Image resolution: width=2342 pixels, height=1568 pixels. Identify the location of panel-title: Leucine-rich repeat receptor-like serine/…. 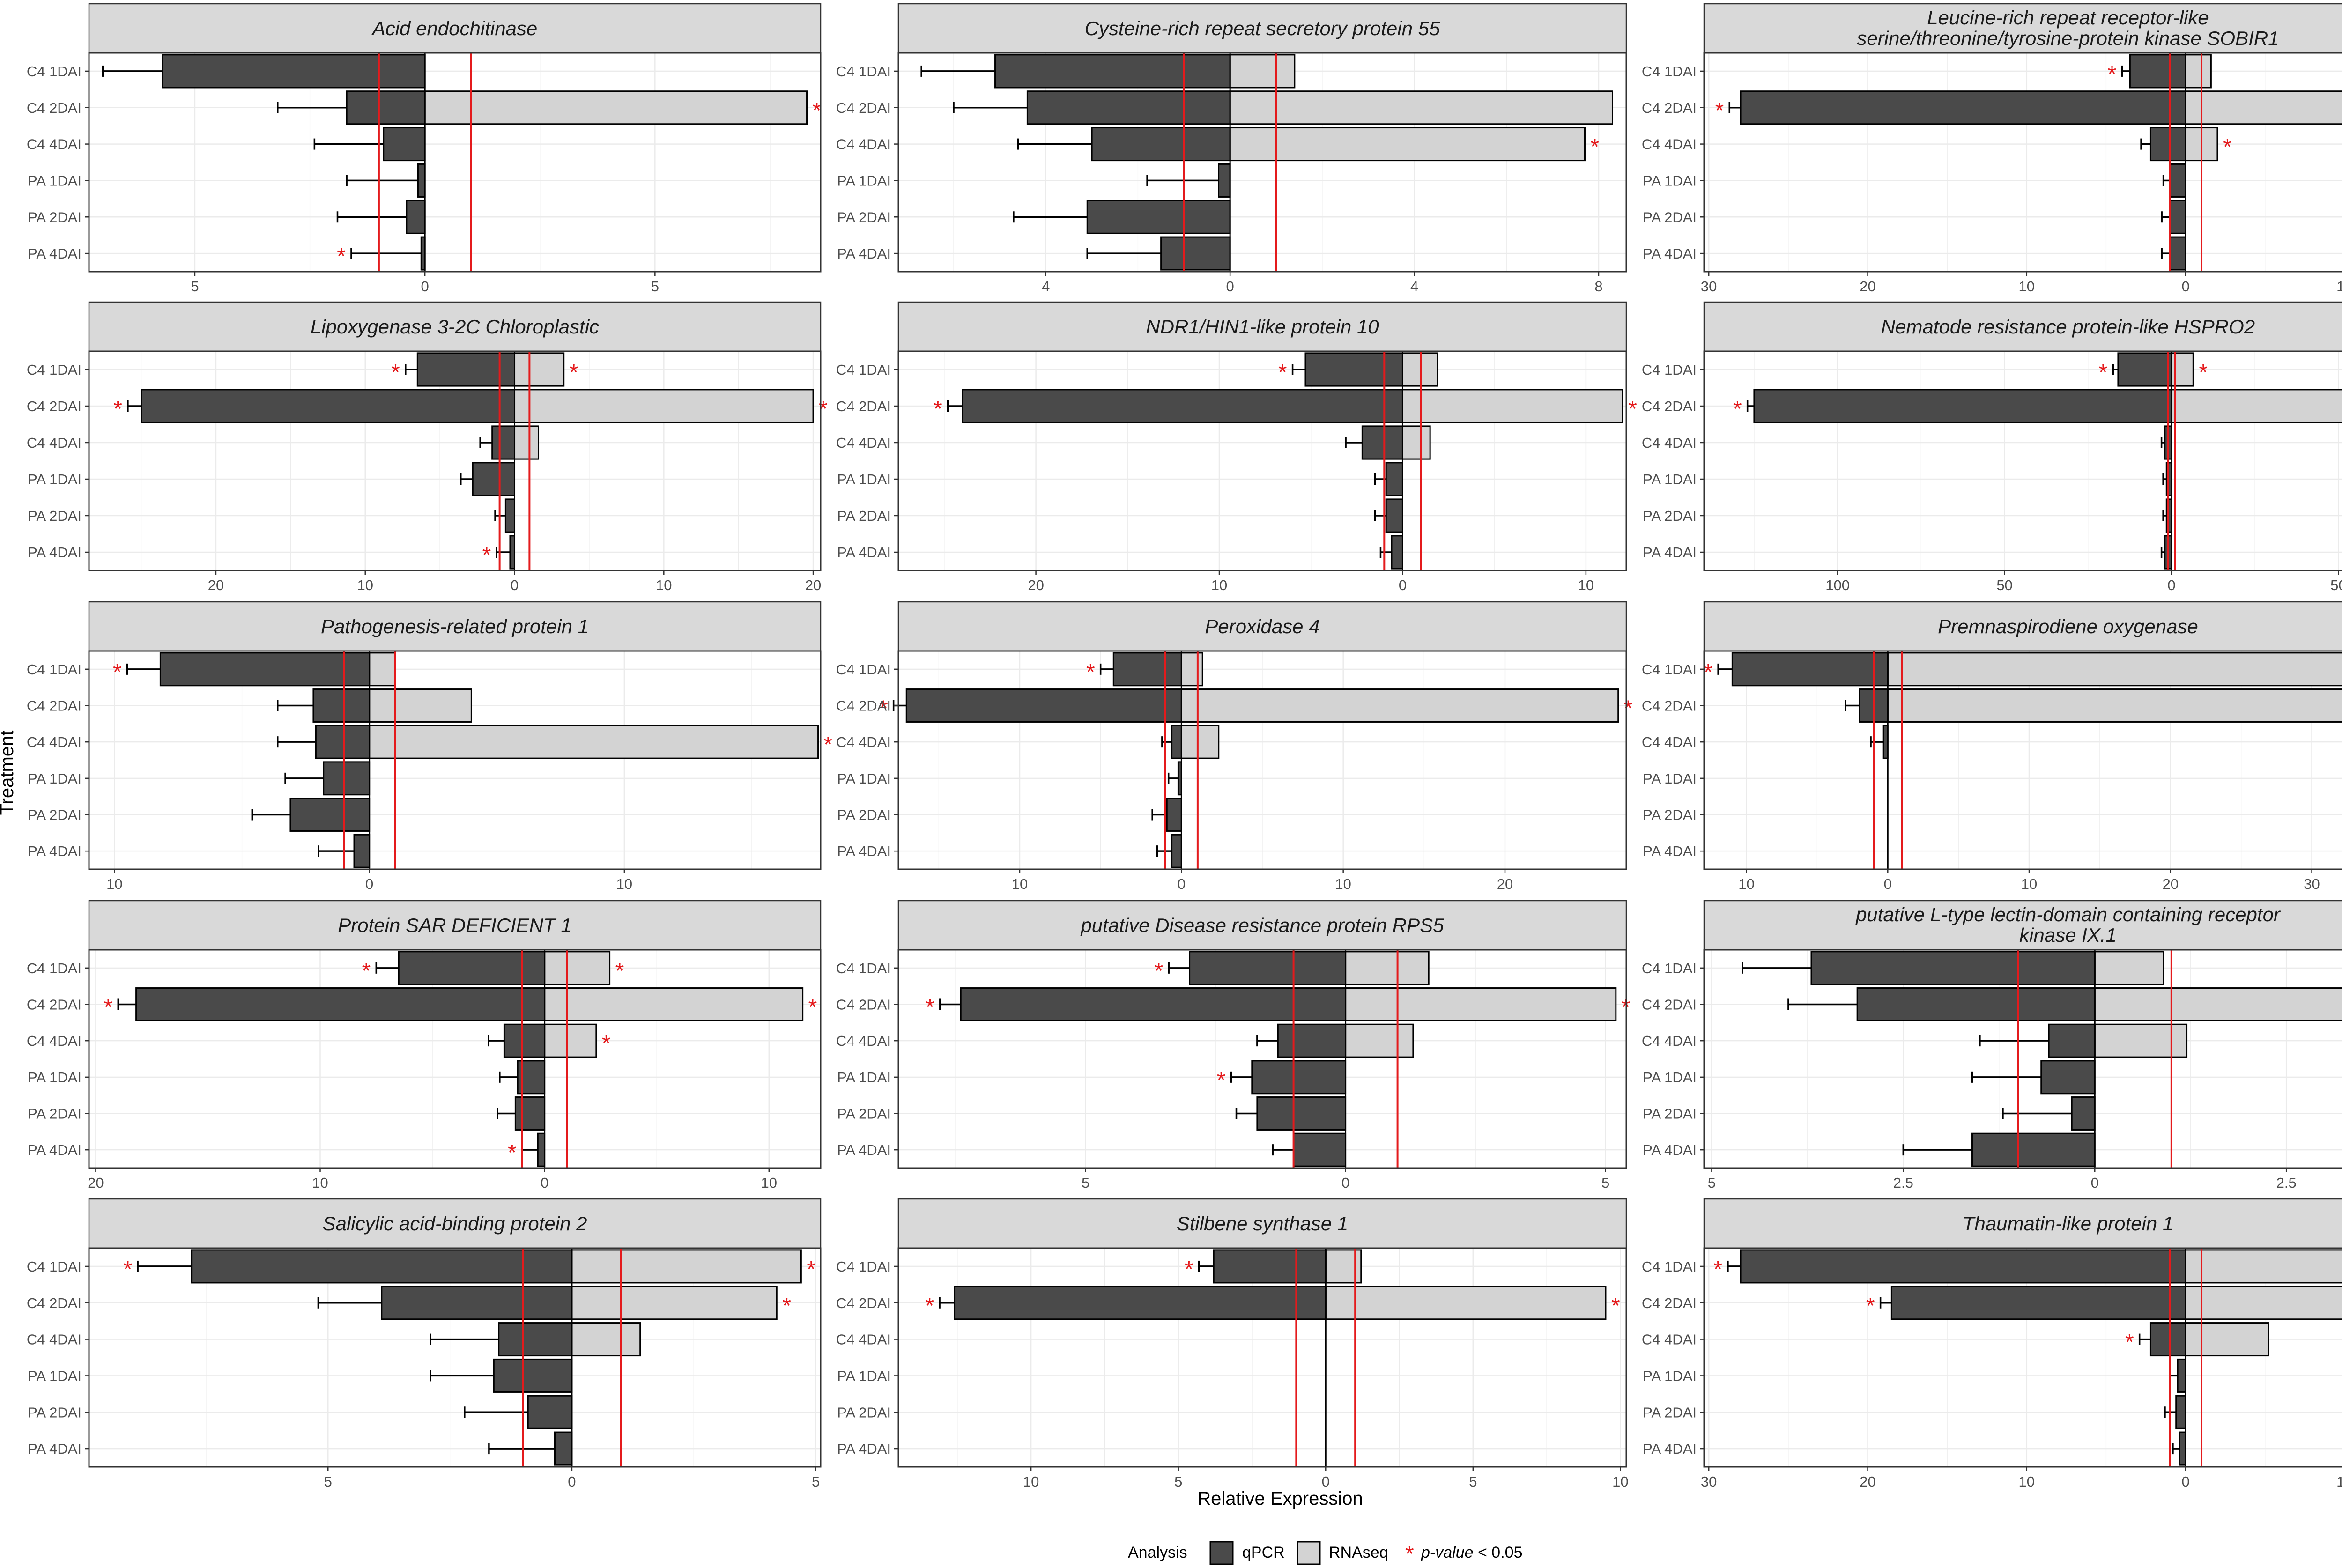
(2068, 28).